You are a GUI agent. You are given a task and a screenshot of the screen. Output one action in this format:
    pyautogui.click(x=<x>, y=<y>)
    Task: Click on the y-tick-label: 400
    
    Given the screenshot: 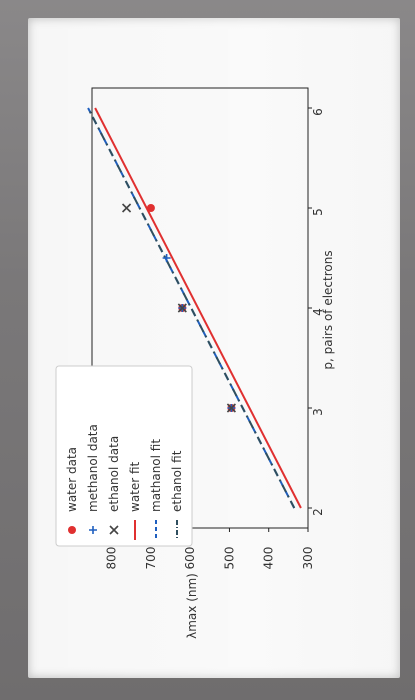 What is the action you would take?
    pyautogui.click(x=269, y=558)
    